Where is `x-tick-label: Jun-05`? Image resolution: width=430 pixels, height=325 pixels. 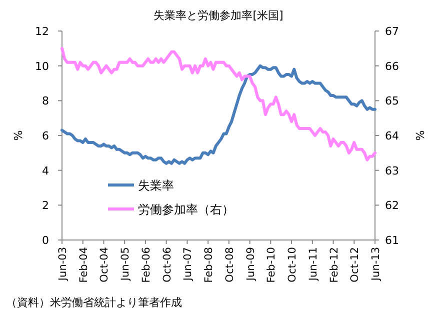
x-tick-label: Jun-05 is located at coordinates (126, 264).